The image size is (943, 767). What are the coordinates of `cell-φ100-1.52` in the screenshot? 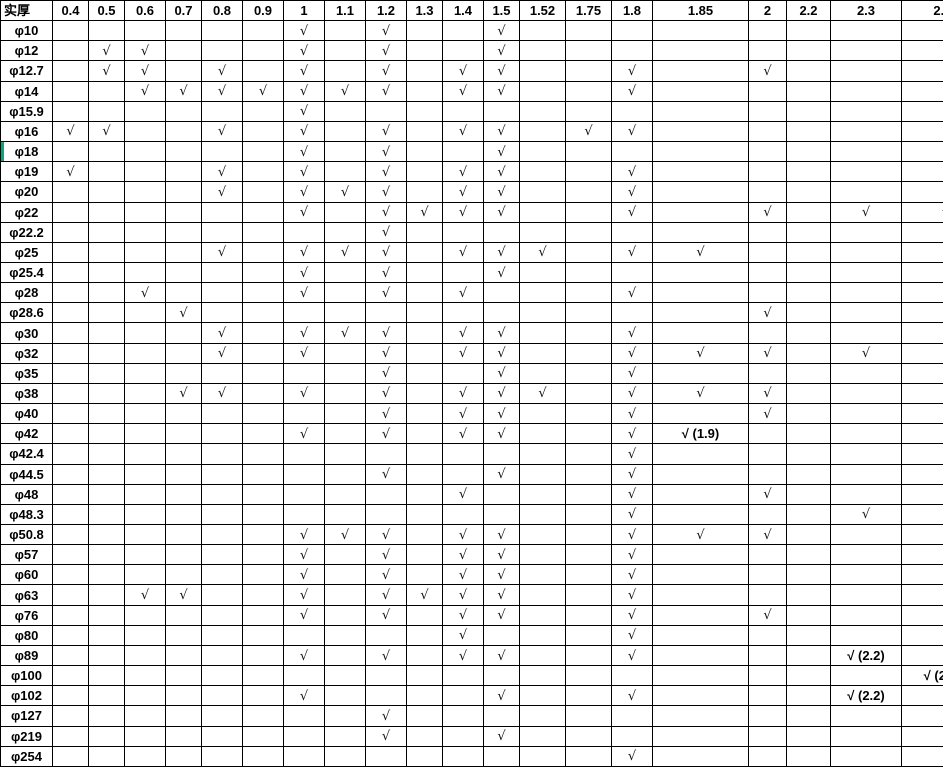 It's located at (542, 676).